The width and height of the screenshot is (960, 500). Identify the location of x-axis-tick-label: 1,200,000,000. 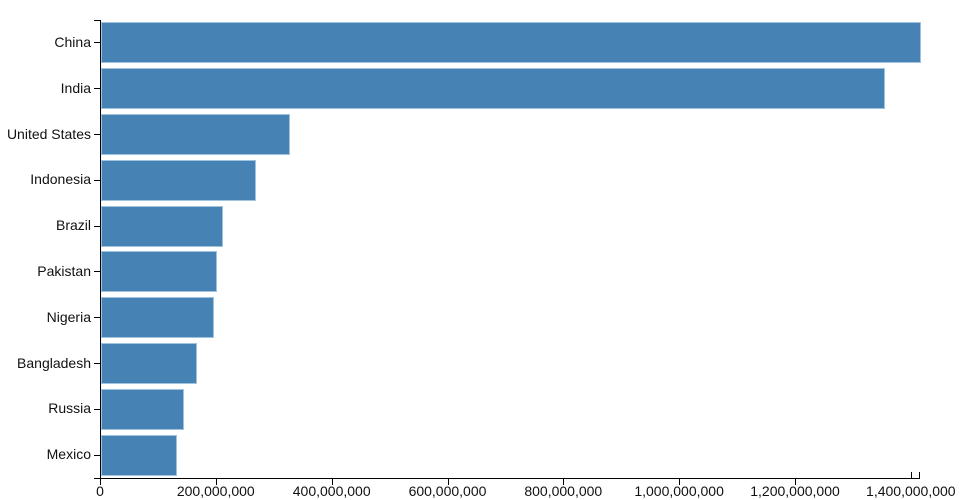
(795, 491).